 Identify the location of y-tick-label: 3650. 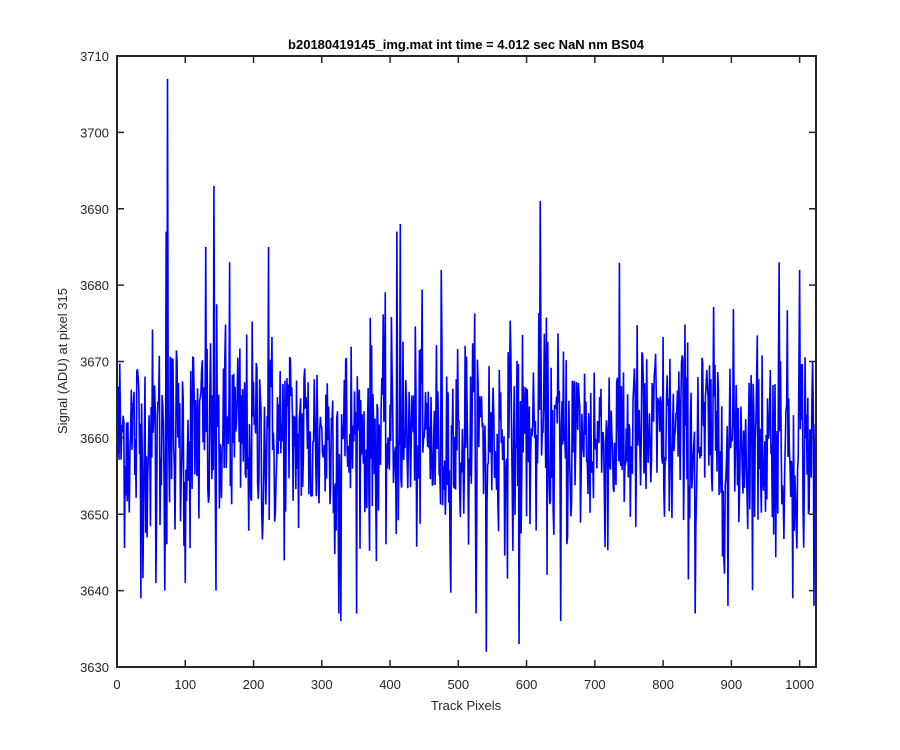
(94, 514).